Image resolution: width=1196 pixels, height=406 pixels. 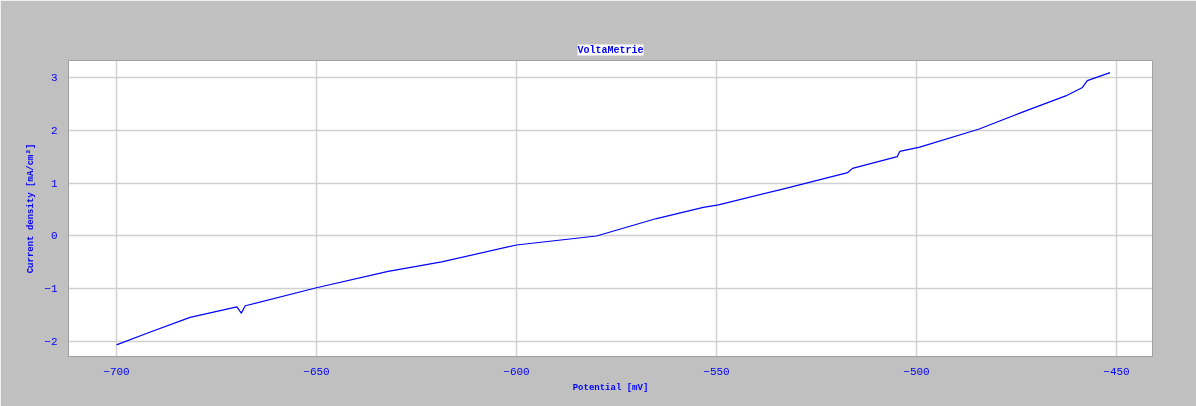 What do you see at coordinates (51, 289) in the screenshot?
I see `y-tick-label: −1` at bounding box center [51, 289].